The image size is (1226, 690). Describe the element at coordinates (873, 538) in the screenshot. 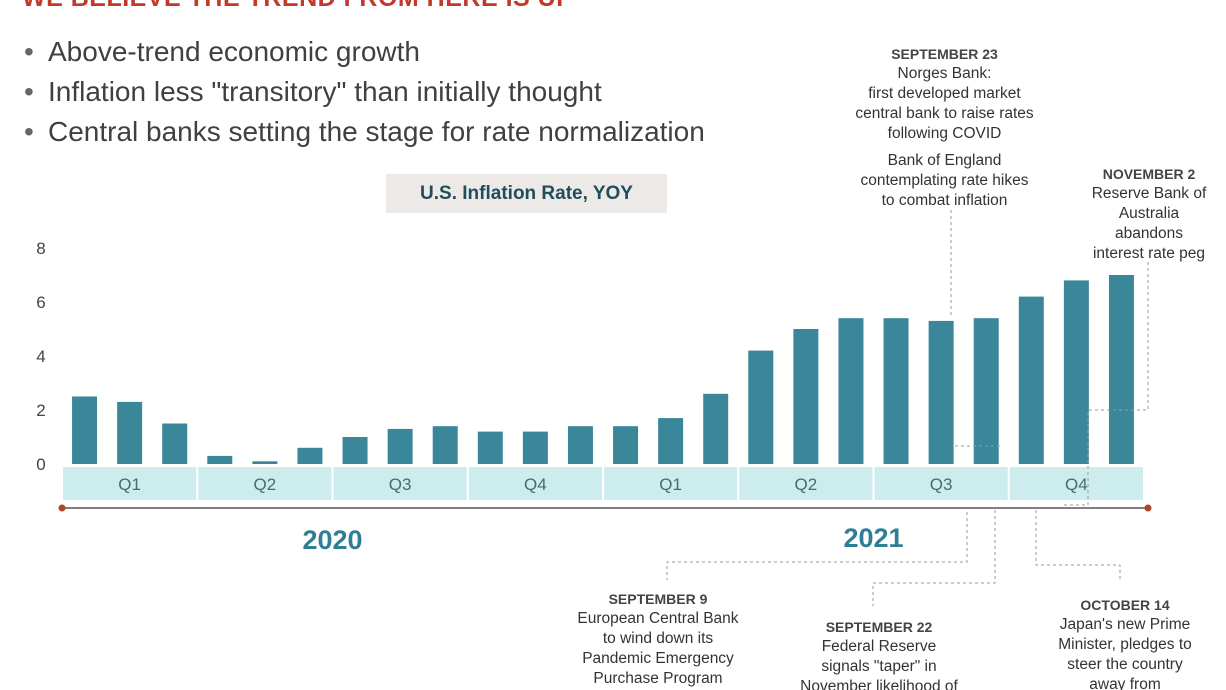

I see `year-label: 2021` at that location.